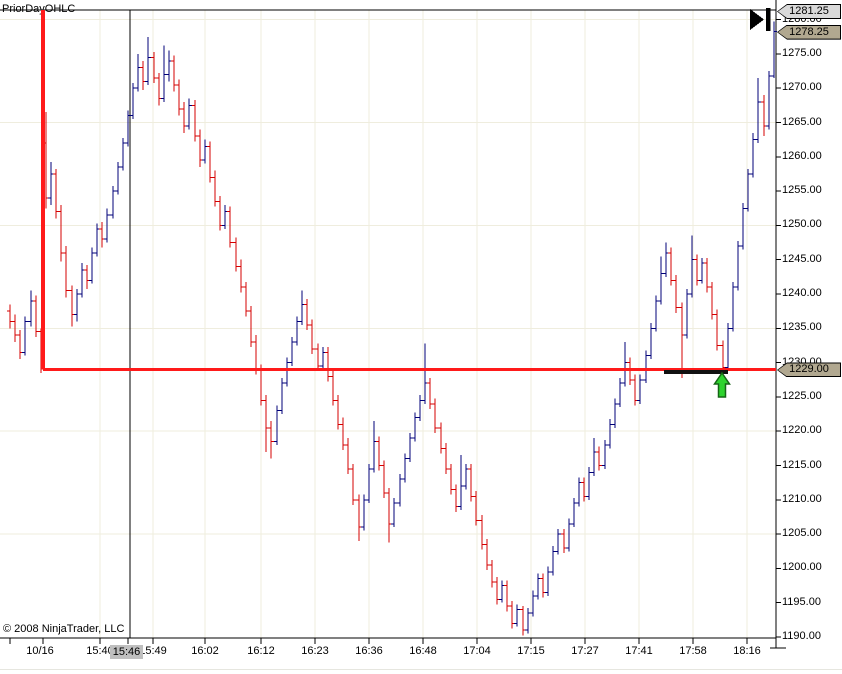  I want to click on price-axis-label: 1195.00, so click(801, 601).